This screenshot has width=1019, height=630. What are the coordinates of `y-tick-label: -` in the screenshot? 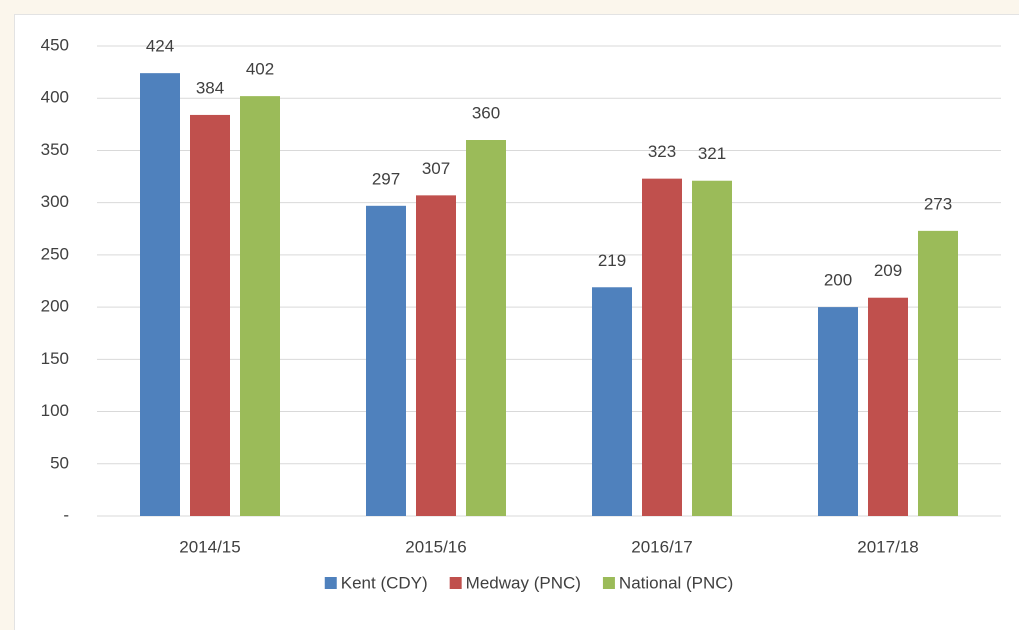 It's located at (66, 514).